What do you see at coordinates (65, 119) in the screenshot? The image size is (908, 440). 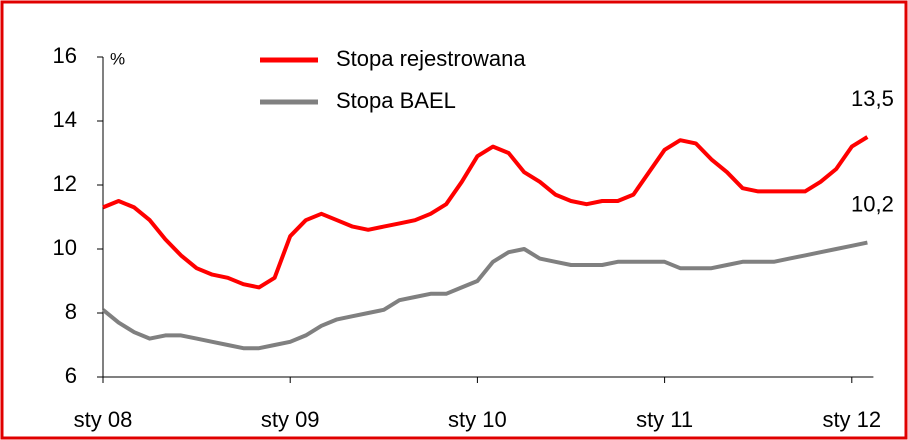 I see `y-tick-label: 14` at bounding box center [65, 119].